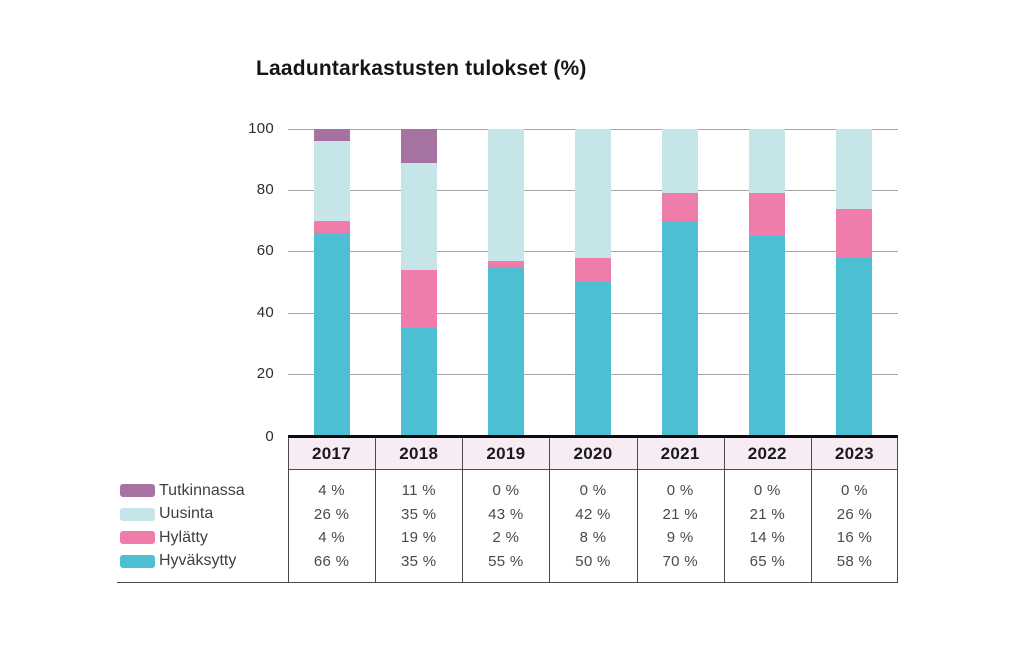 The height and width of the screenshot is (652, 1024). Describe the element at coordinates (137, 514) in the screenshot. I see `legend-swatch-uusinta` at that location.